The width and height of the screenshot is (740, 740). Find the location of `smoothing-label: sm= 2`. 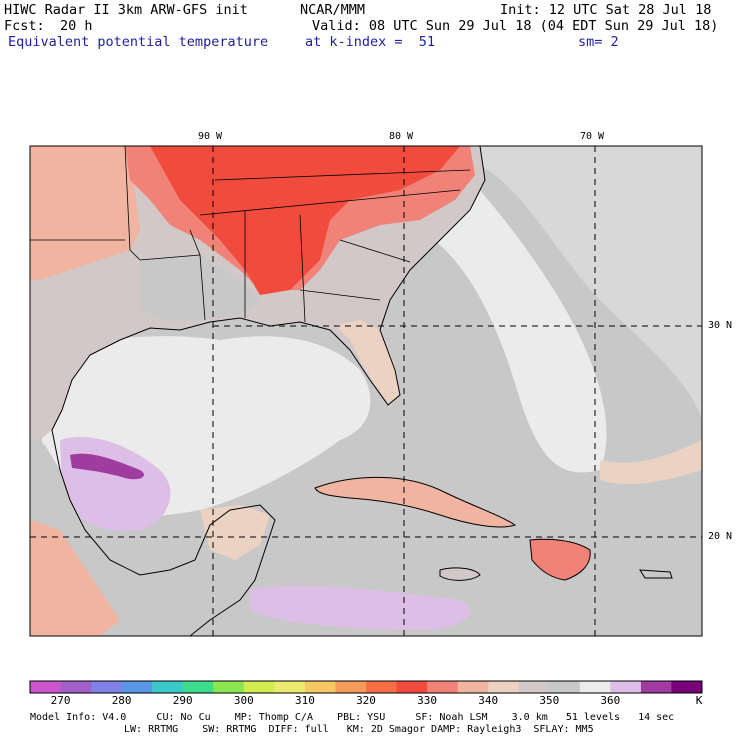

smoothing-label: sm= 2 is located at coordinates (598, 42).